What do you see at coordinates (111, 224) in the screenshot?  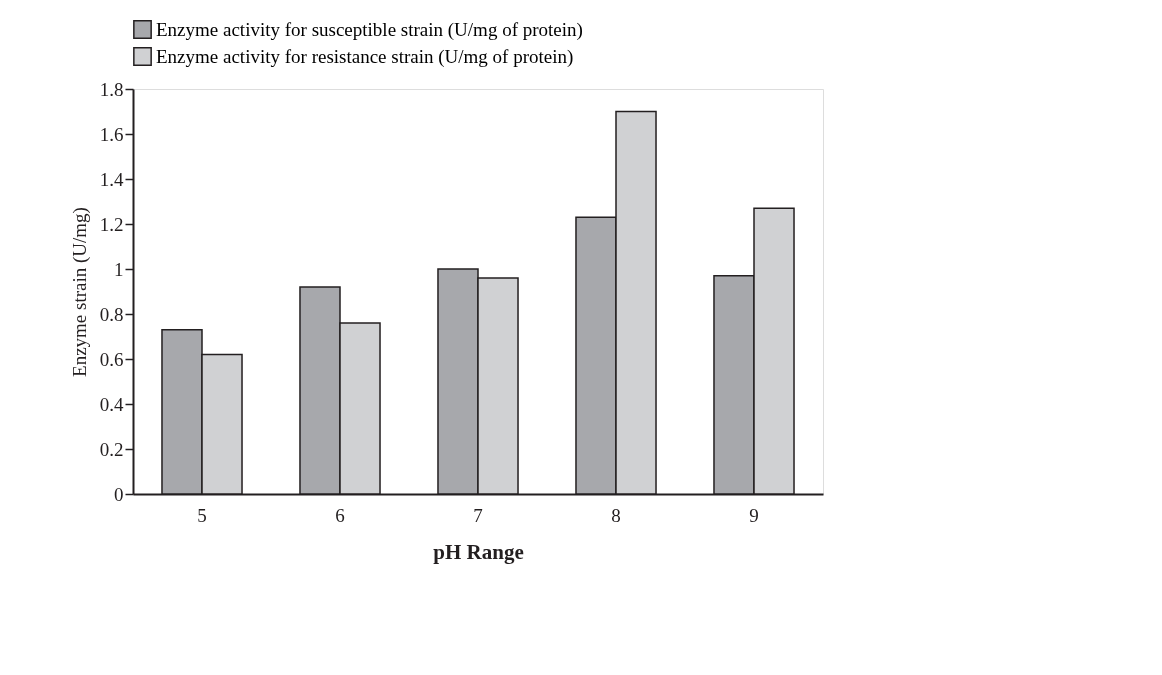 I see `y-tick-label: 1.2` at bounding box center [111, 224].